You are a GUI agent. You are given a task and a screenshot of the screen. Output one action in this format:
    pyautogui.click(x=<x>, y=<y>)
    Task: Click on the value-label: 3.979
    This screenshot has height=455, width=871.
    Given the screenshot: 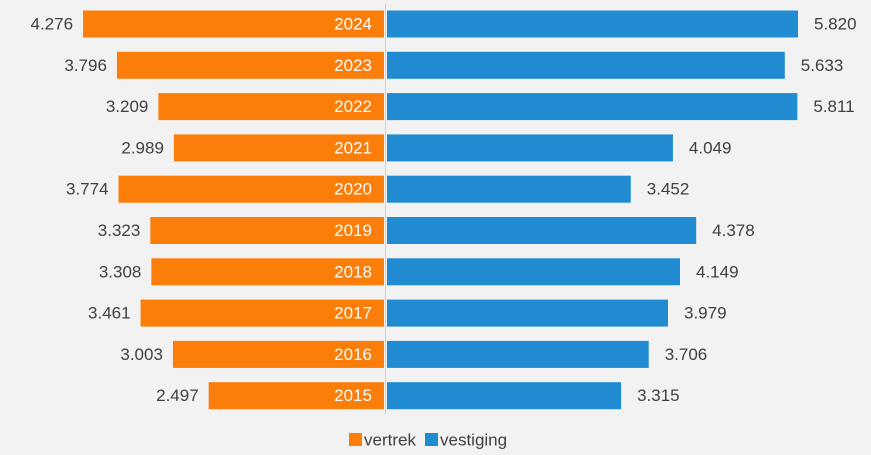 What is the action you would take?
    pyautogui.click(x=705, y=313)
    